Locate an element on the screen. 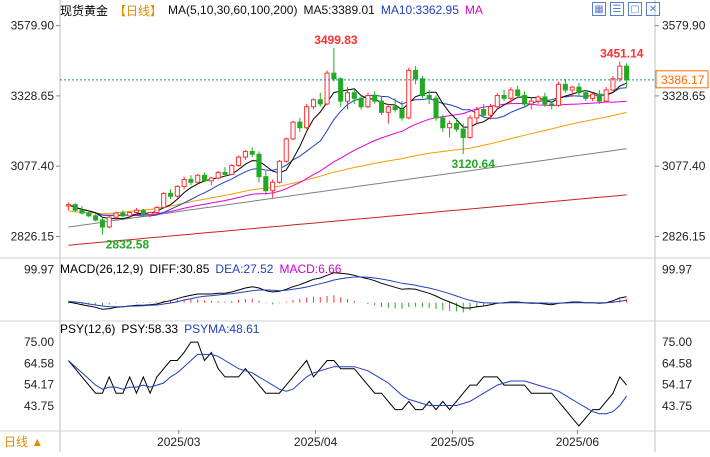 The image size is (710, 457). psy-y-tick-right: 75.00 is located at coordinates (677, 342).